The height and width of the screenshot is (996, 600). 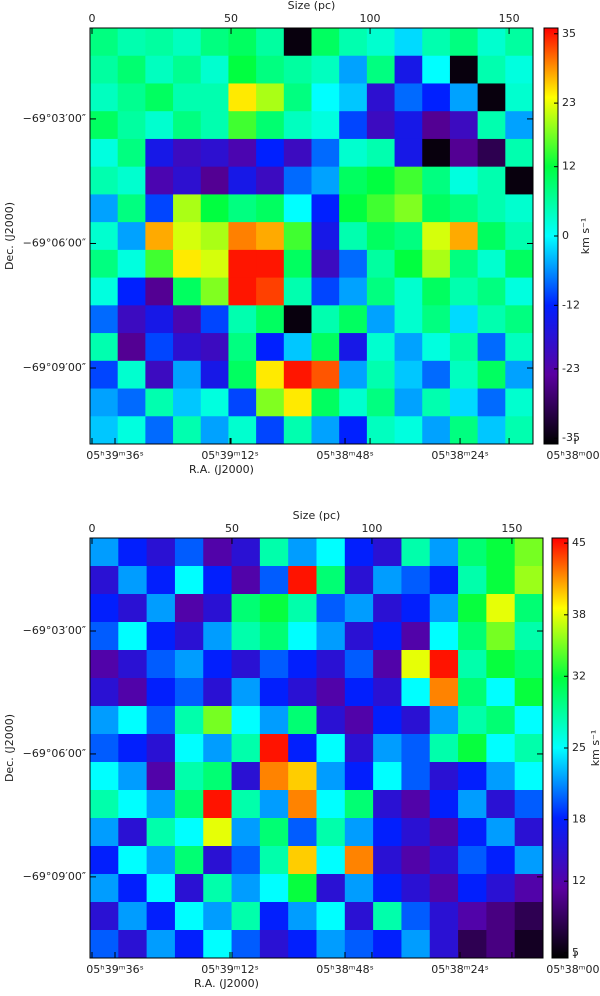 What do you see at coordinates (344, 969) in the screenshot?
I see `x2-tick-label: 05ʰ38ᵐ48ˢ` at bounding box center [344, 969].